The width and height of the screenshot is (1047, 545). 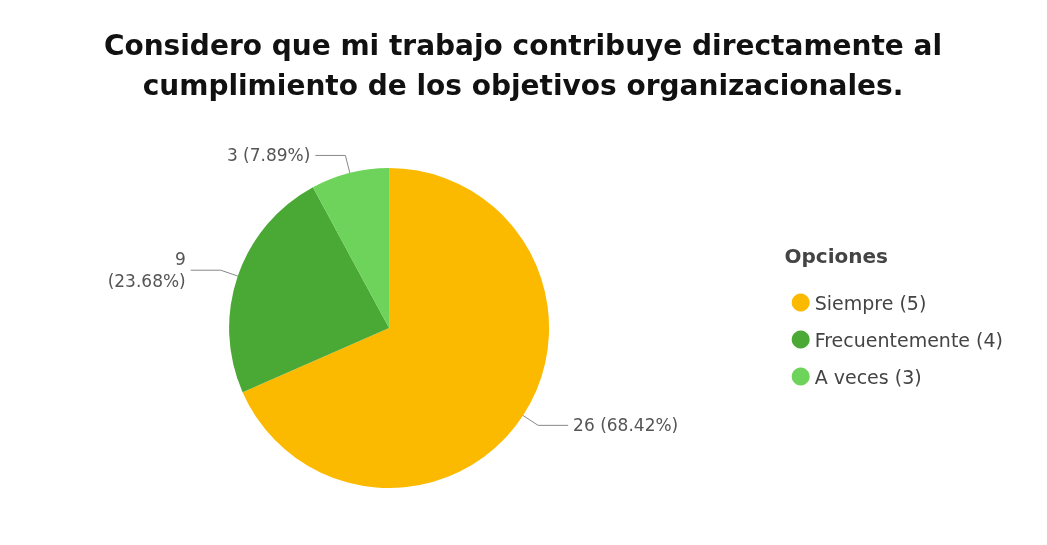 What do you see at coordinates (870, 302) in the screenshot?
I see `legend-label: Siempre (5)` at bounding box center [870, 302].